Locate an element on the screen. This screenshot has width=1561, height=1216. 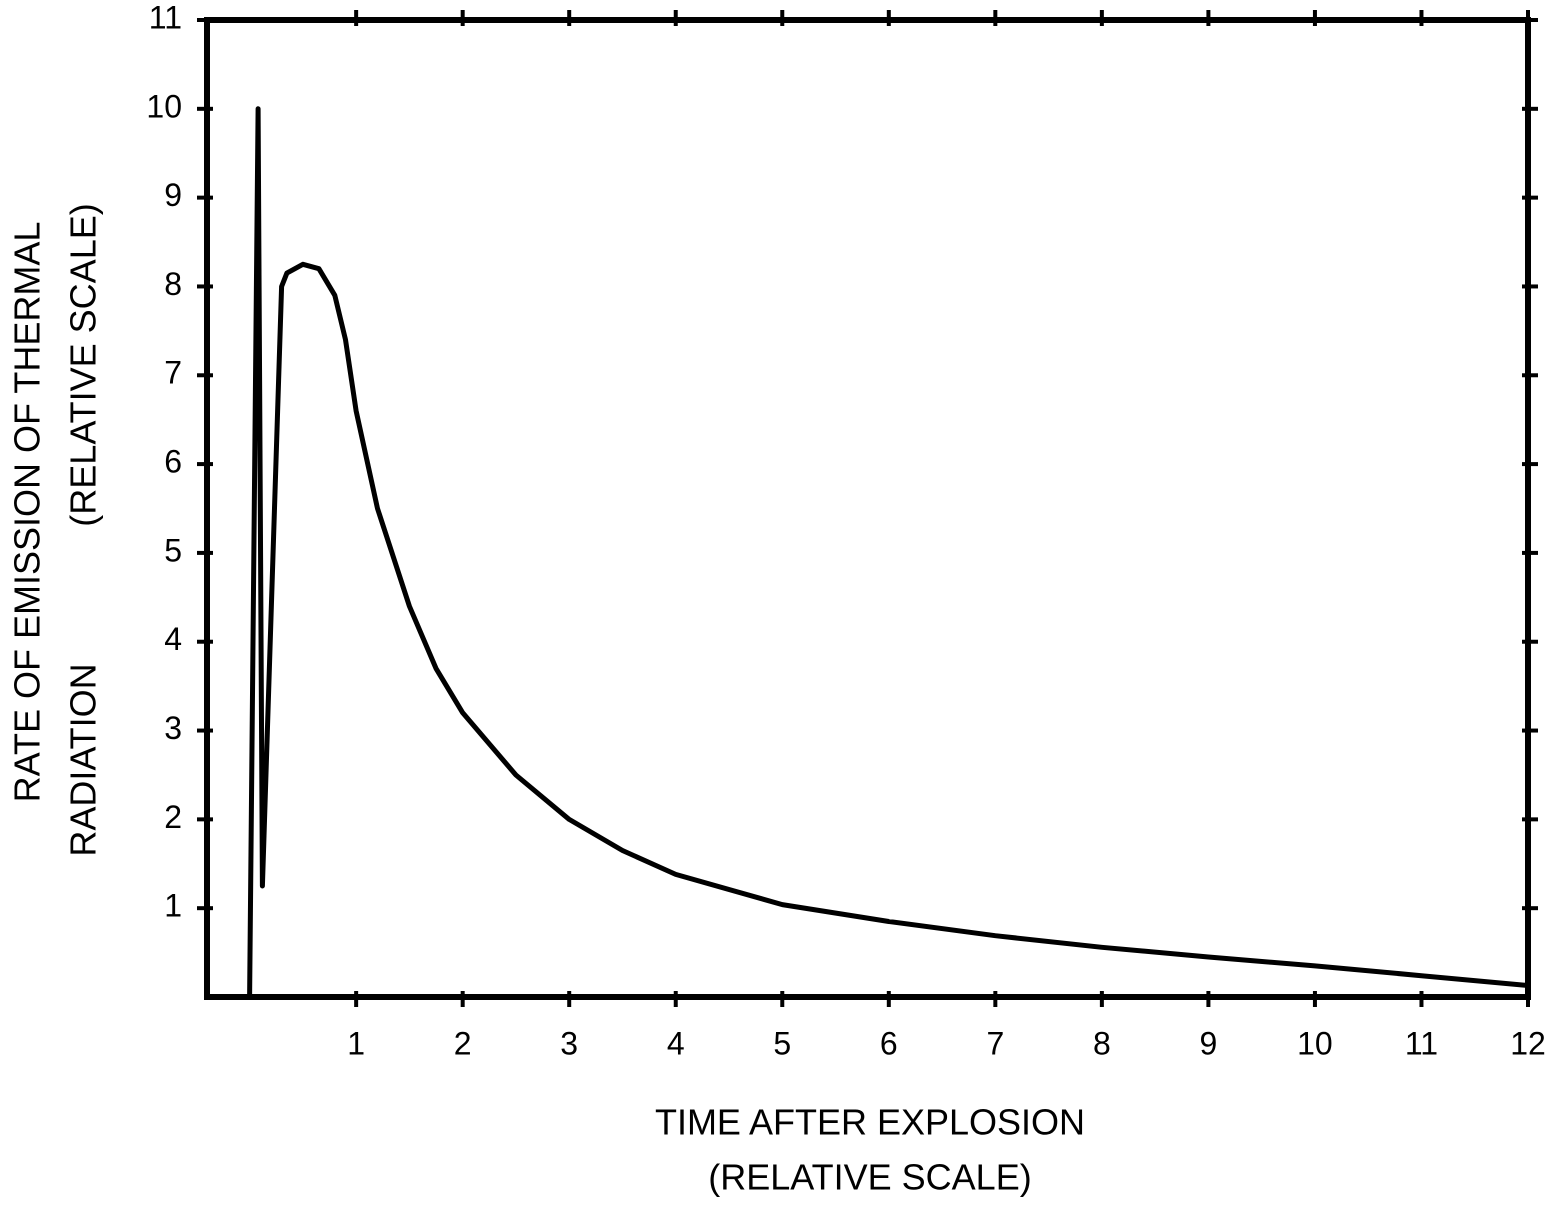
x-axis-label: TIME AFTER EXPLOSION is located at coordinates (870, 1122).